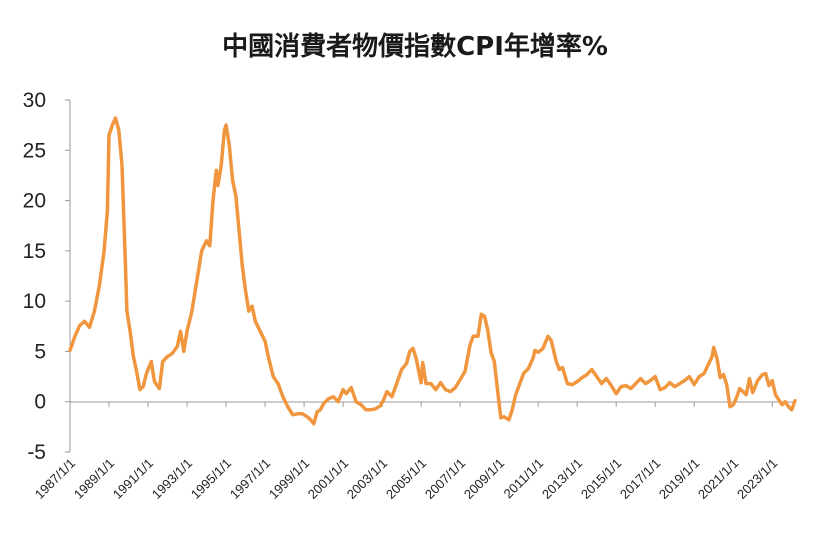 This screenshot has width=830, height=540. I want to click on y-tick-label: -5, so click(36, 452).